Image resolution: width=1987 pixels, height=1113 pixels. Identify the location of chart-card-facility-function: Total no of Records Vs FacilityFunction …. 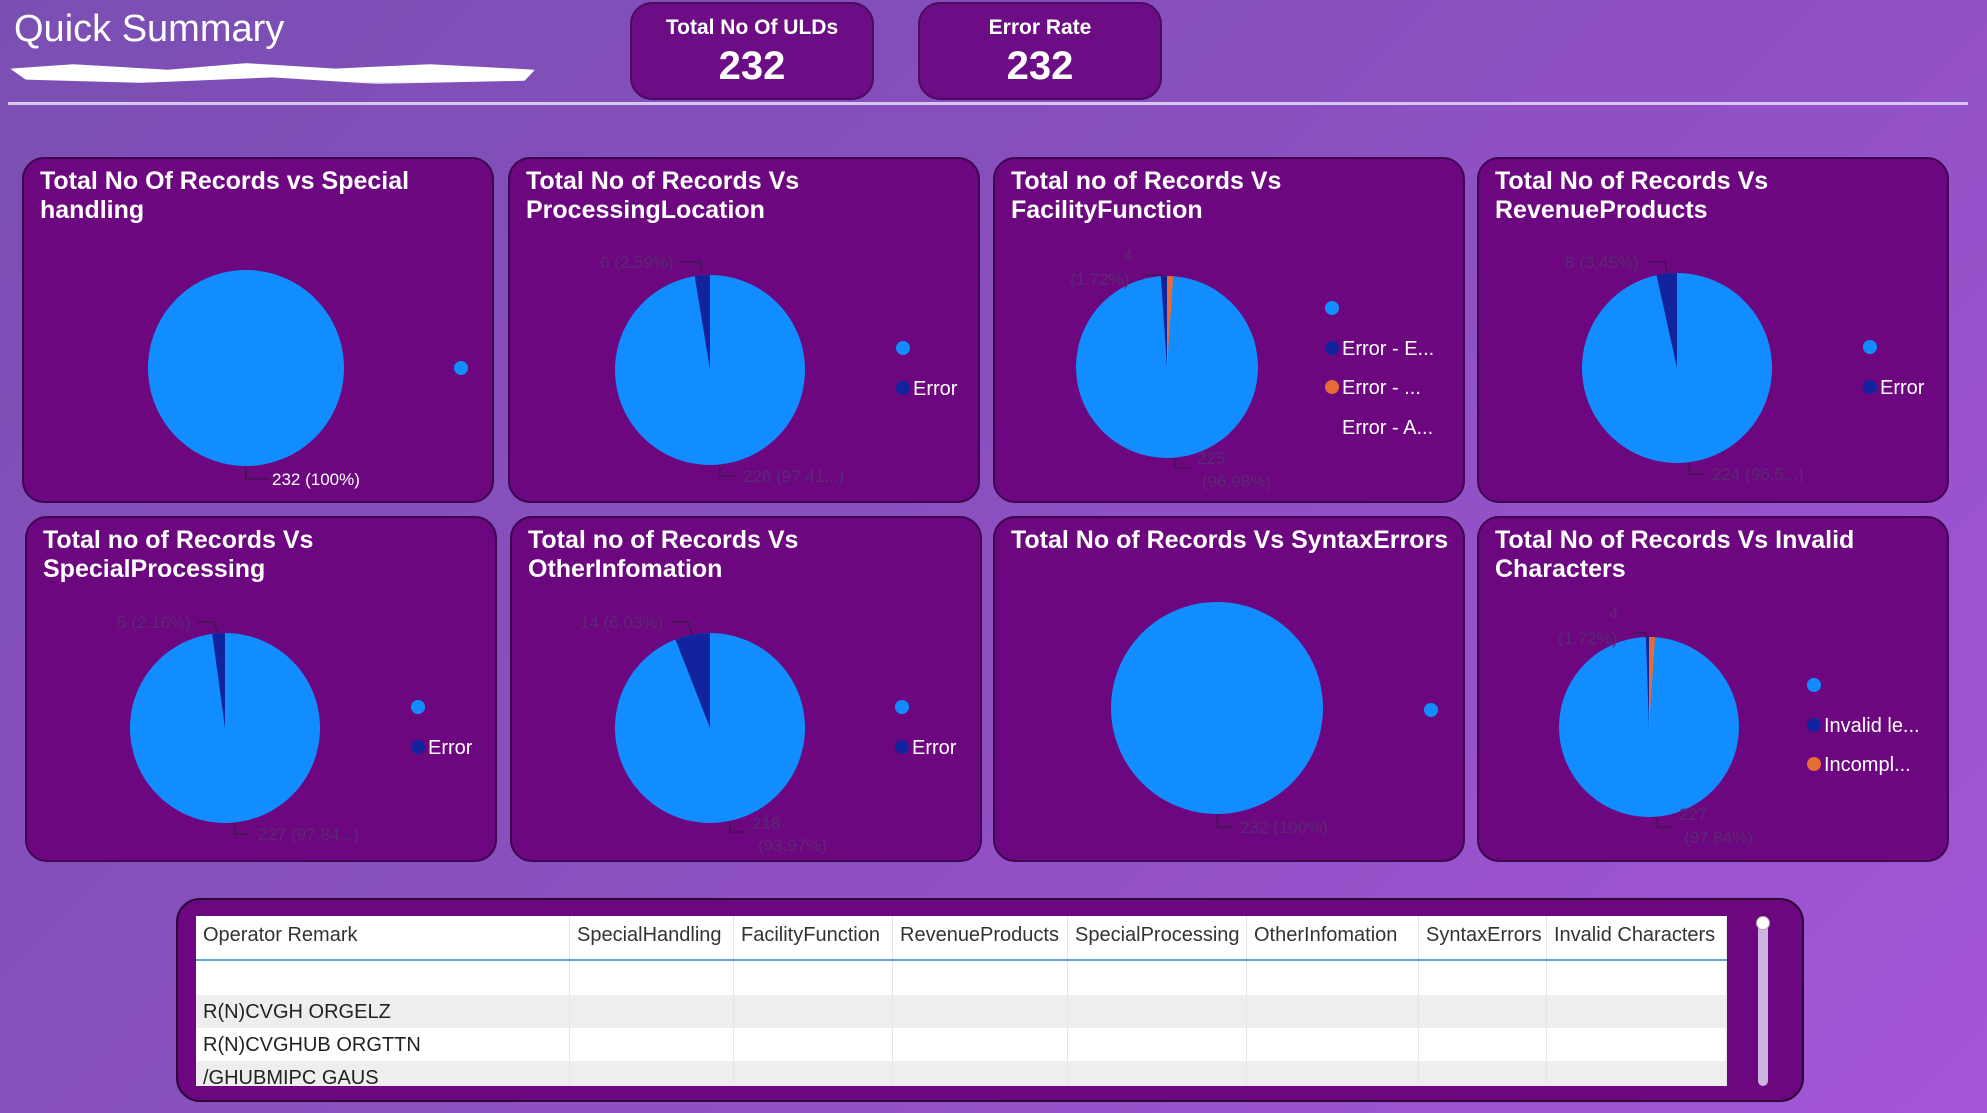
(1229, 330).